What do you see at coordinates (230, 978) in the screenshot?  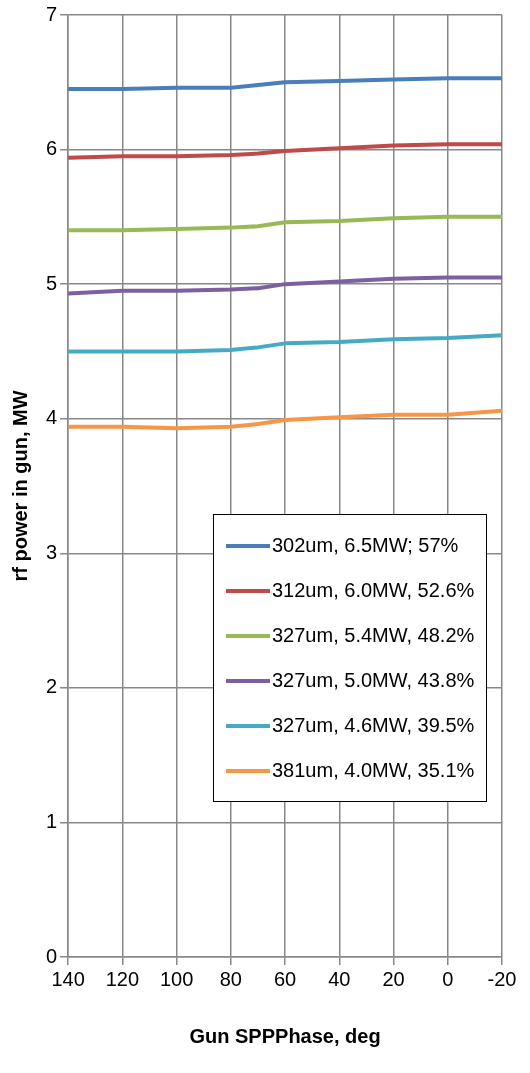 I see `x-tick-label: 80` at bounding box center [230, 978].